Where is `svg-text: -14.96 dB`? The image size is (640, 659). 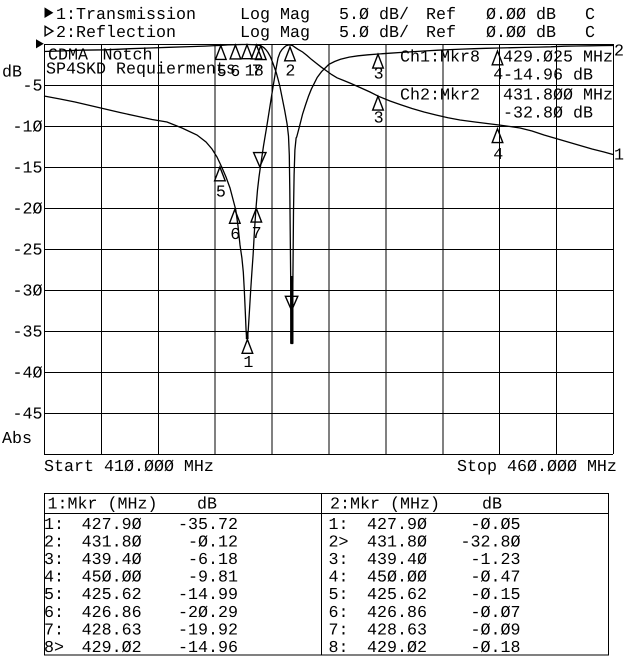 svg-text: -14.96 dB is located at coordinates (548, 76).